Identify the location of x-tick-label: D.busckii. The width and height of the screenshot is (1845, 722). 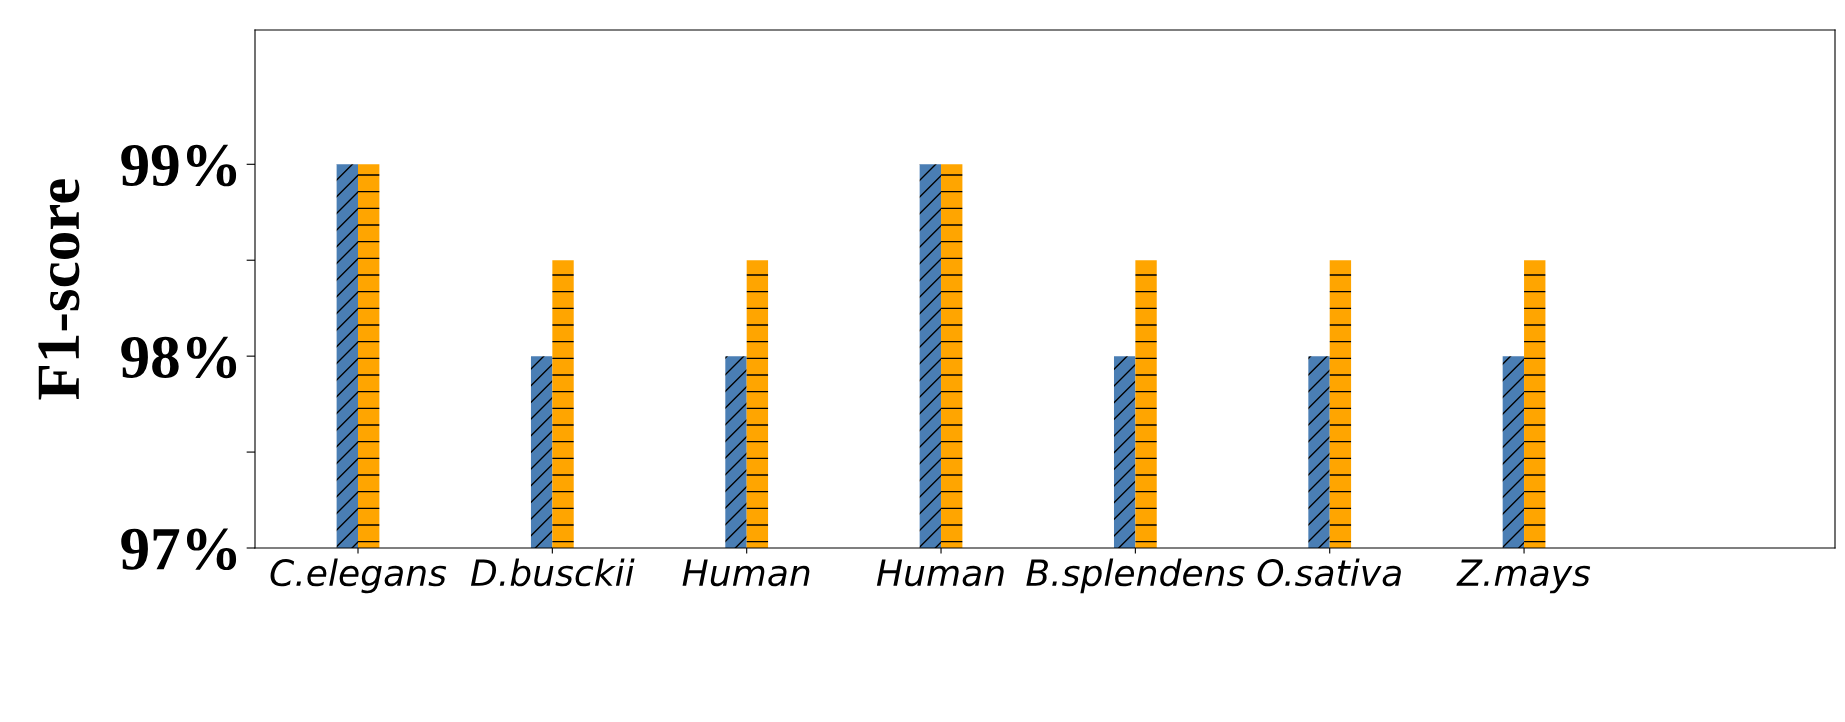
(552, 572).